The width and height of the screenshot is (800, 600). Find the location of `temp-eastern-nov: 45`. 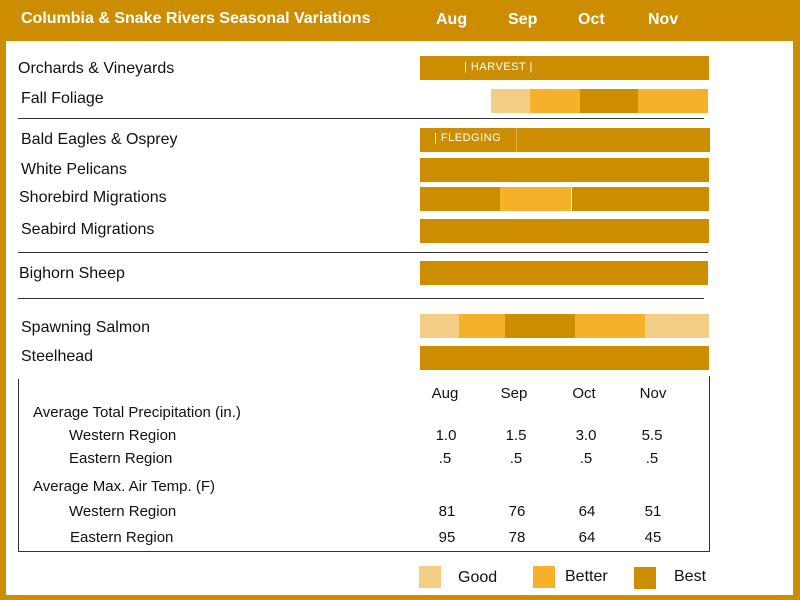

temp-eastern-nov: 45 is located at coordinates (653, 537).